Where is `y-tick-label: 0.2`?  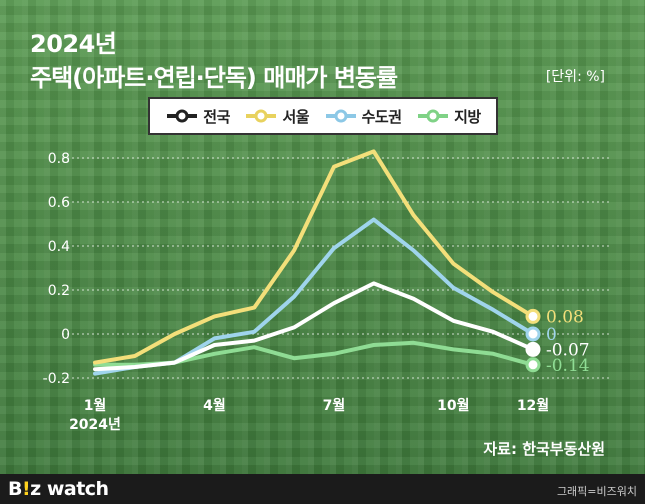 y-tick-label: 0.2 is located at coordinates (59, 291).